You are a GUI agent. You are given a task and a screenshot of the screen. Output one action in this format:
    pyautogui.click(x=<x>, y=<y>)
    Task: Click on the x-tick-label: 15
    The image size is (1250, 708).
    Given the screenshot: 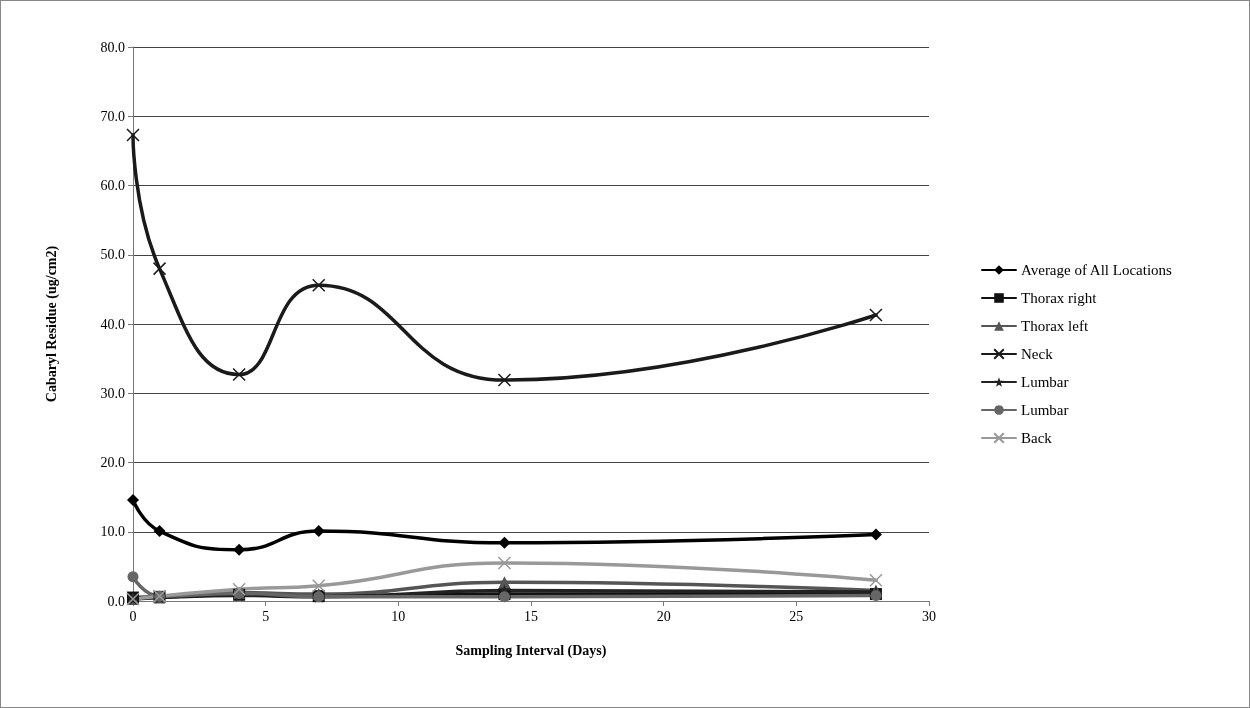 What is the action you would take?
    pyautogui.click(x=531, y=616)
    